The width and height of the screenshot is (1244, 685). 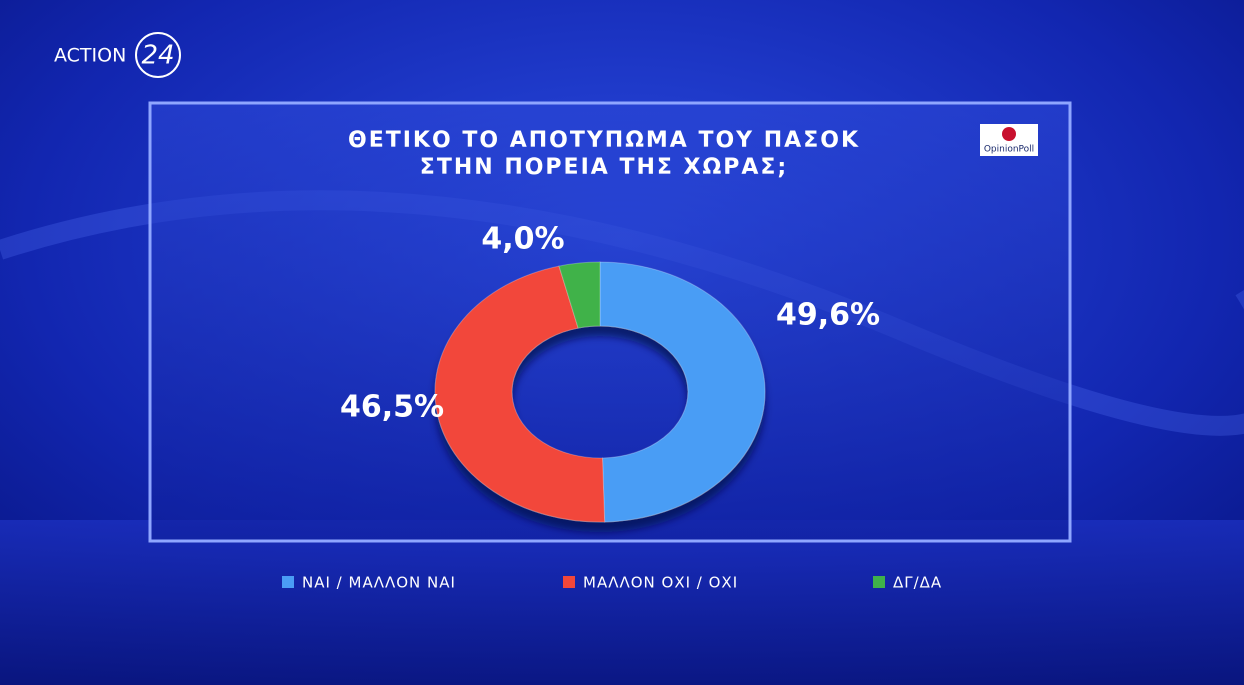 I want to click on source-logo: OpinionPoll, so click(x=1009, y=150).